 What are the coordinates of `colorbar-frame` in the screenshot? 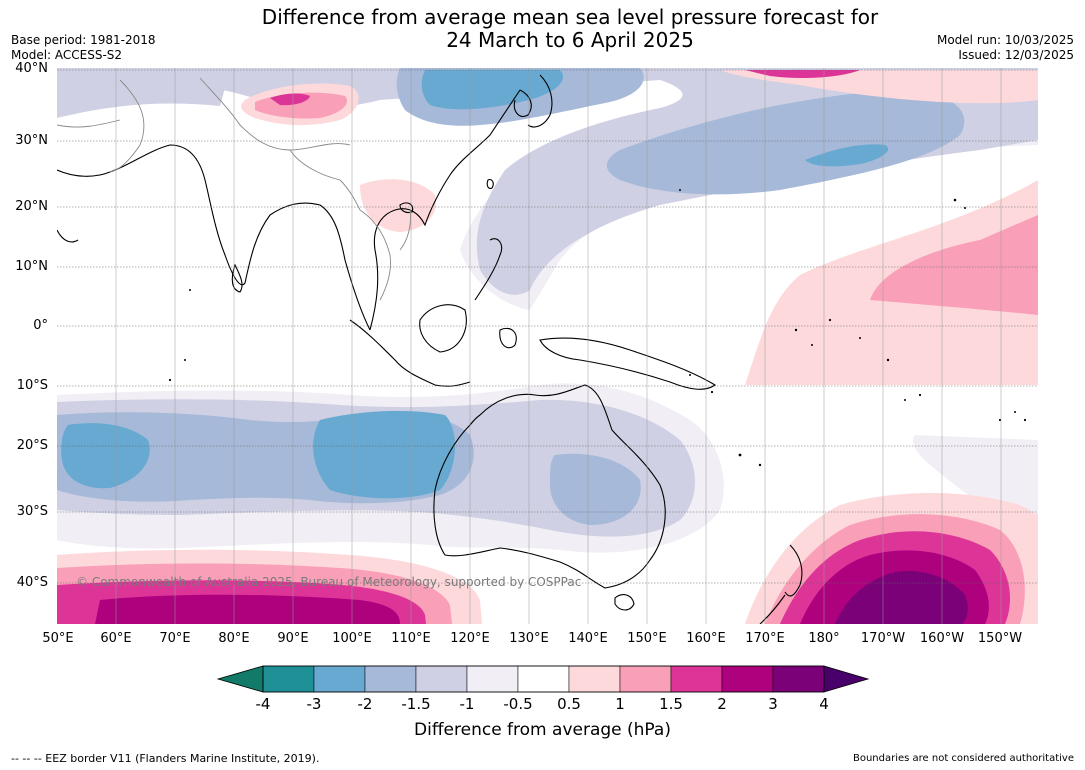 It's located at (543, 679).